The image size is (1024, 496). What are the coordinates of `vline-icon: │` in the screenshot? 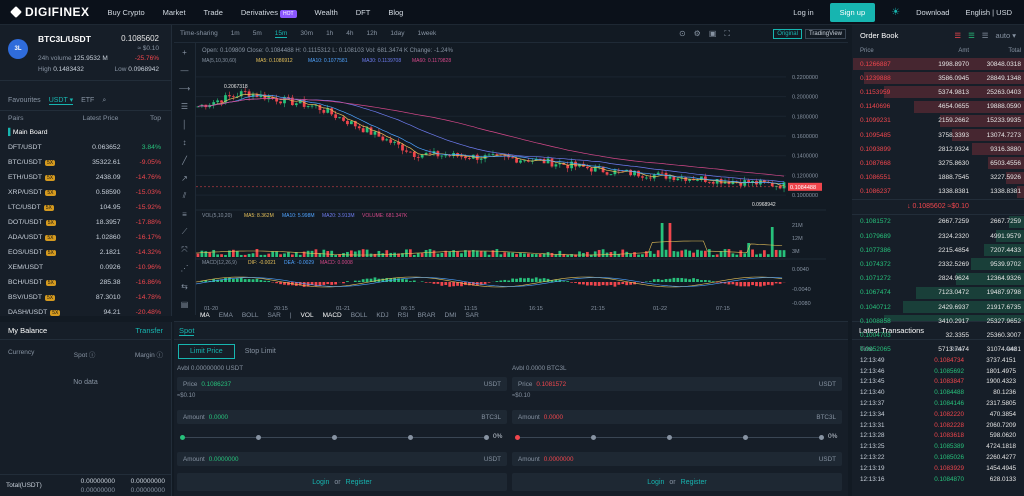 It's located at (184, 124).